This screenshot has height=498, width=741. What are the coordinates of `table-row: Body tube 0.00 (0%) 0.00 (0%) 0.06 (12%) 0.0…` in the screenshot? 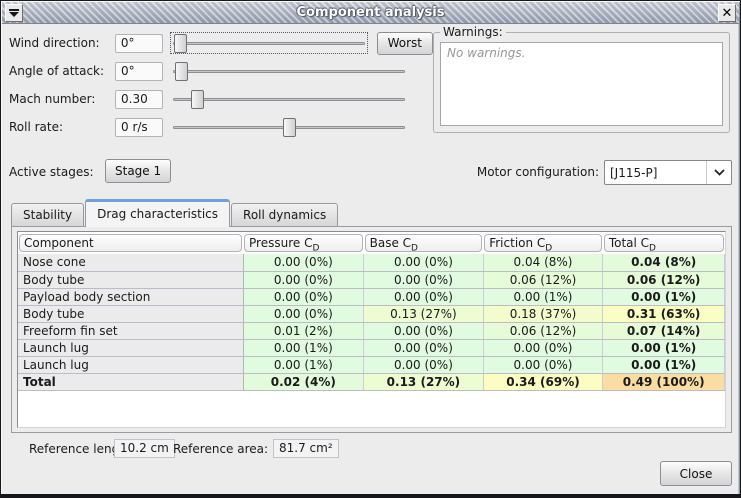 It's located at (371, 280).